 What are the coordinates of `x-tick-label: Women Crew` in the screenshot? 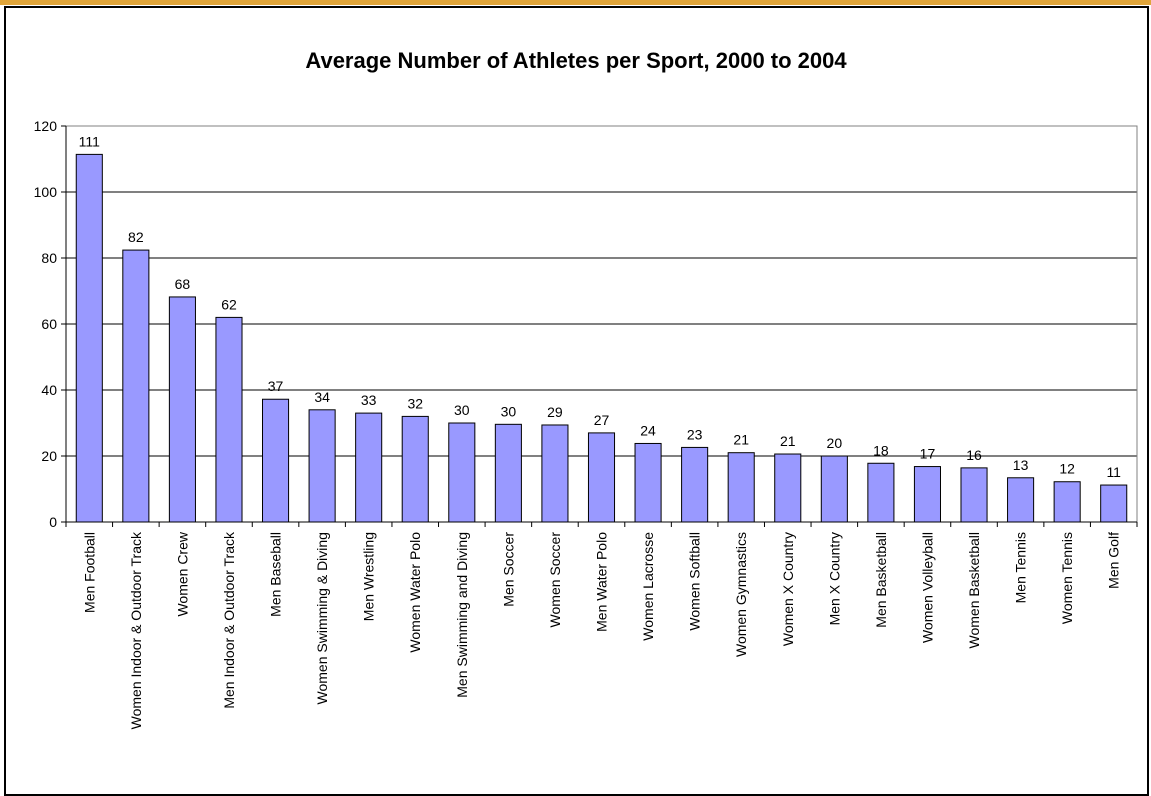 It's located at (182, 573).